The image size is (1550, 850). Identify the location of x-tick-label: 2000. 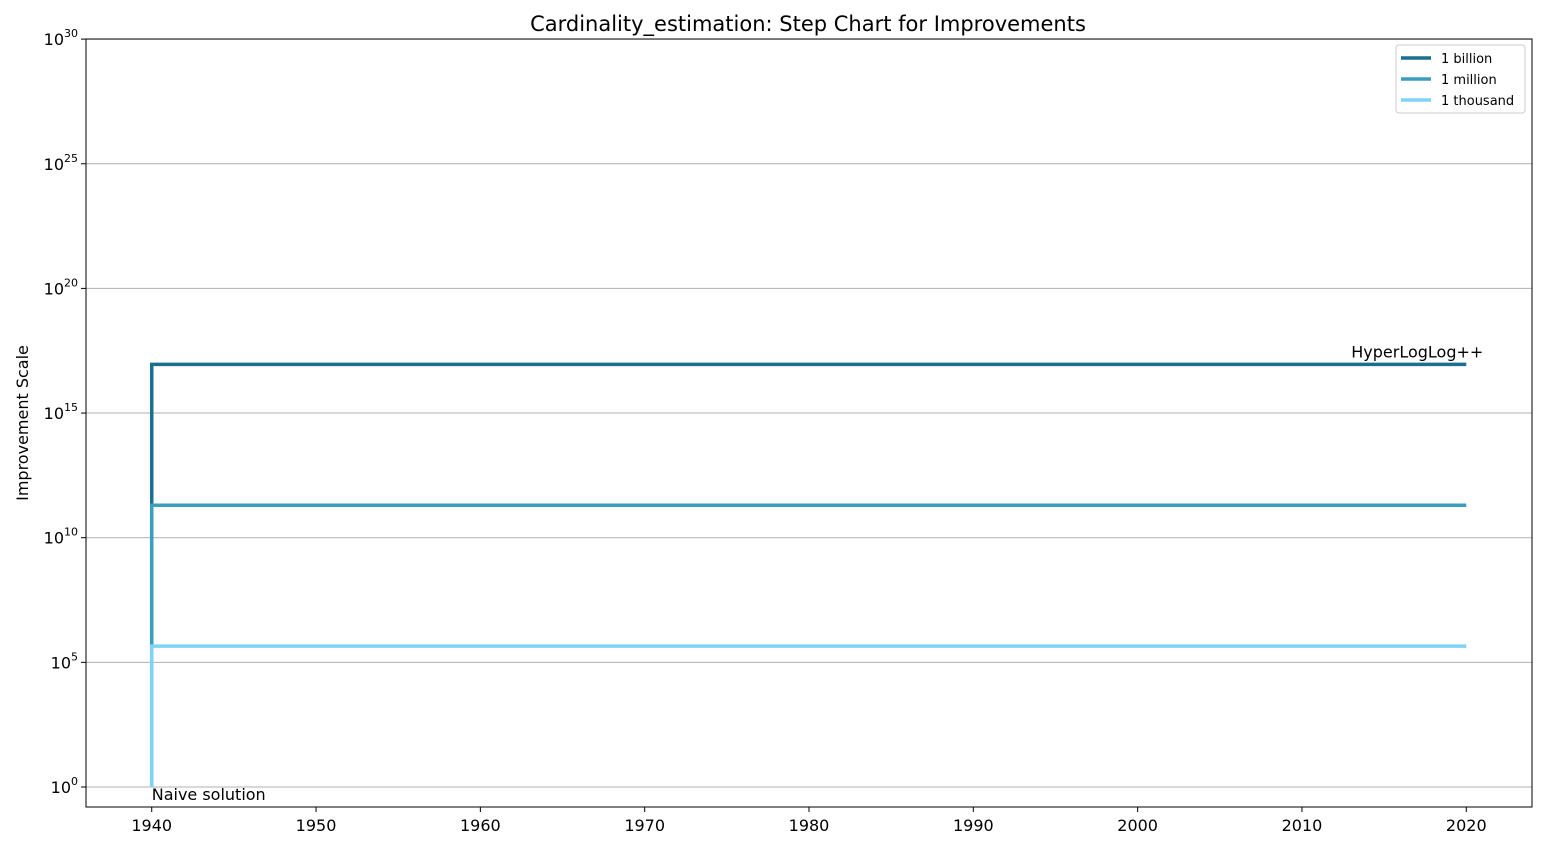
(1137, 825).